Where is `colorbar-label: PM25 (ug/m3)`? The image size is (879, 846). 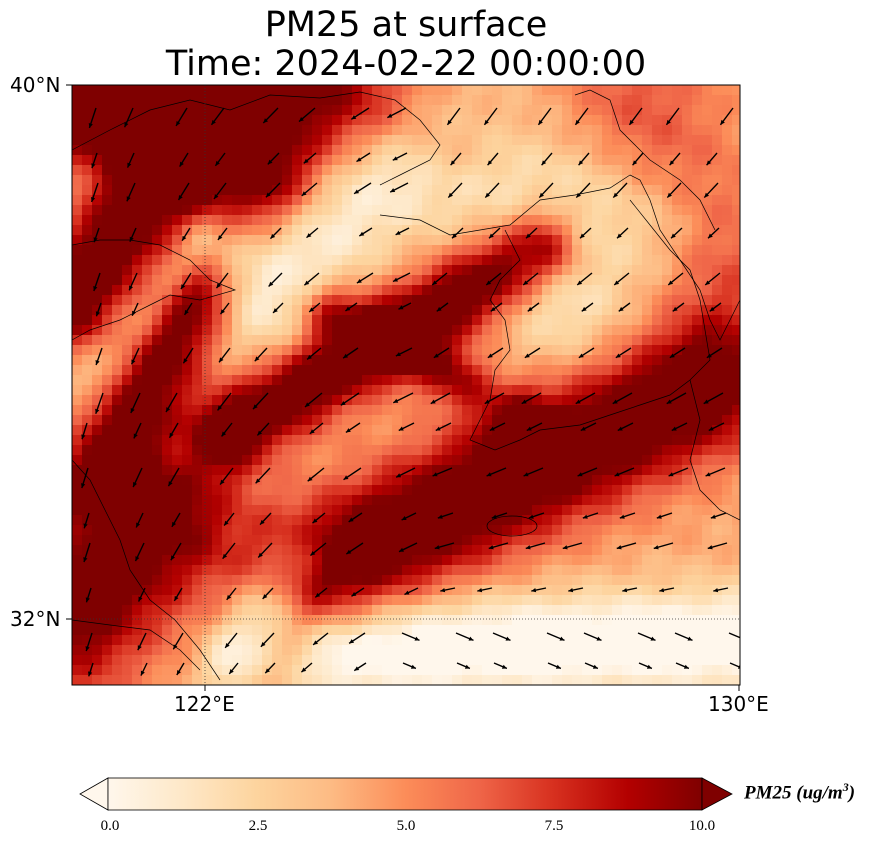
colorbar-label: PM25 (ug/m3) is located at coordinates (800, 792).